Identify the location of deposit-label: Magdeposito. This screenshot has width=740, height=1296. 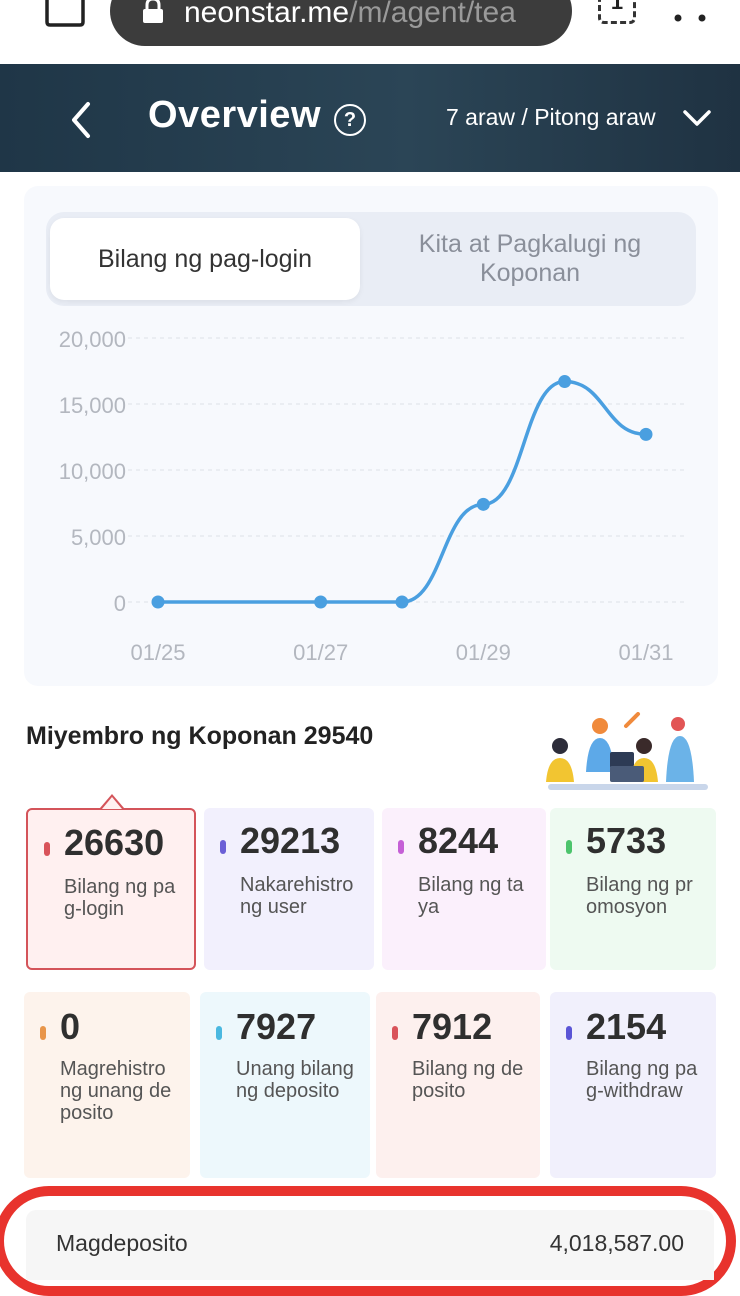
(122, 1243).